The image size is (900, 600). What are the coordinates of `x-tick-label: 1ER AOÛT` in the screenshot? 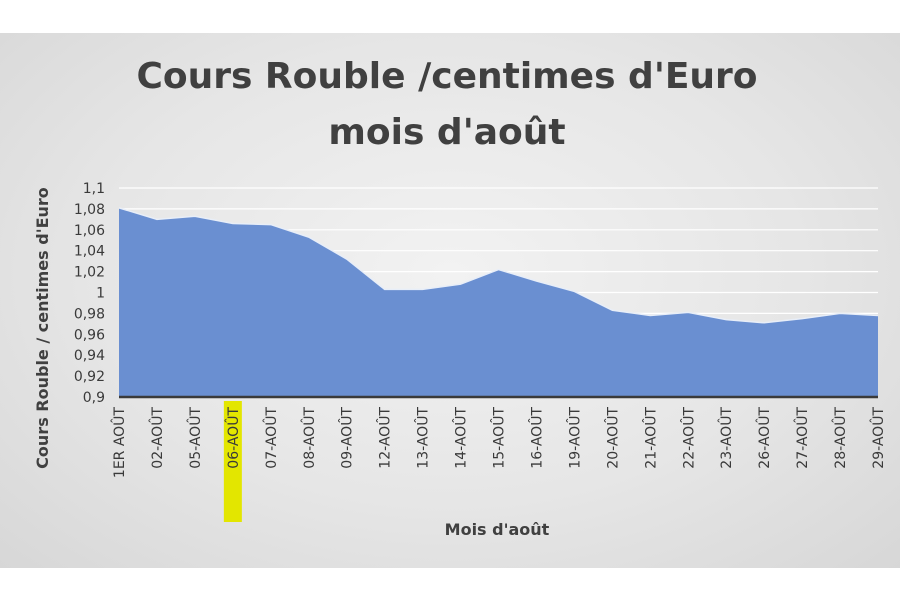 It's located at (119, 443).